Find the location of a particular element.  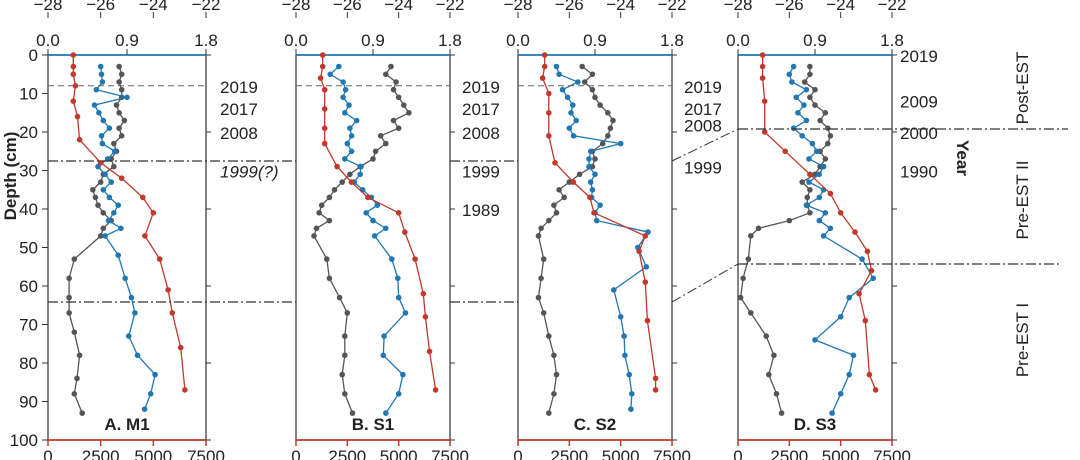

top-axis-1-tick-label: −24 is located at coordinates (398, 7).